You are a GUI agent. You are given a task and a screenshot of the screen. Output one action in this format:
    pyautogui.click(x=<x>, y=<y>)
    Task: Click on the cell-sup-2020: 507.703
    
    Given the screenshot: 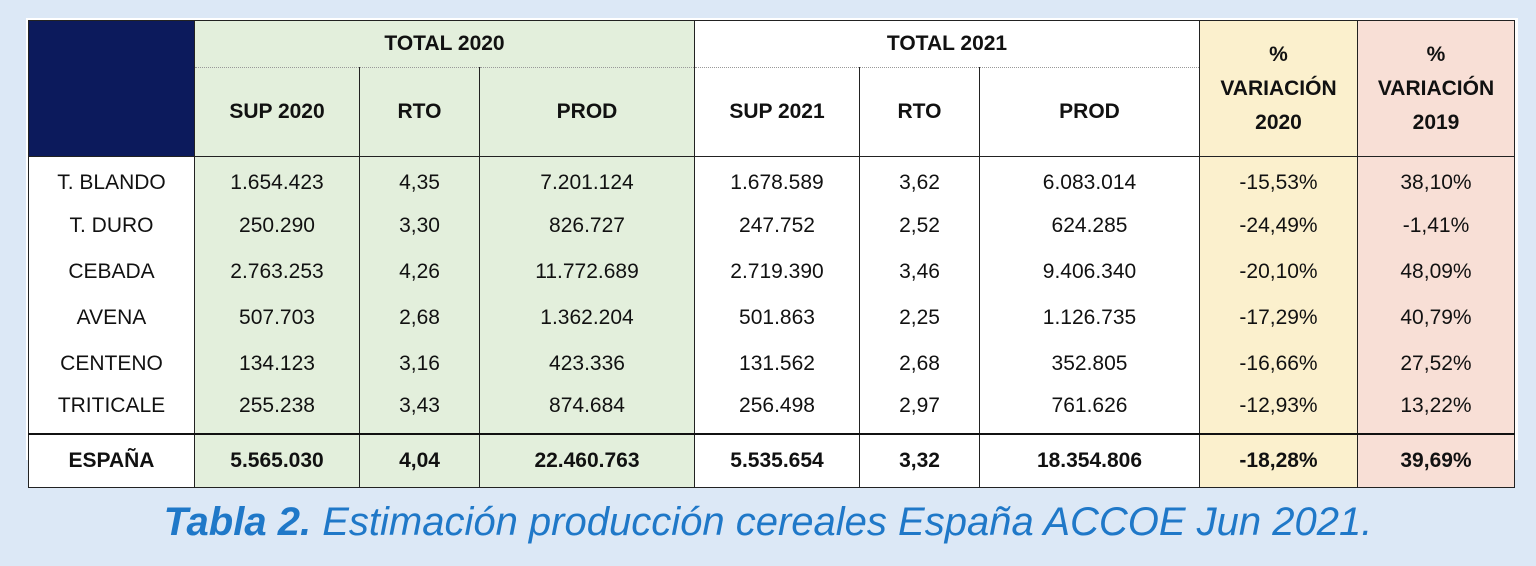 What is the action you would take?
    pyautogui.click(x=277, y=318)
    